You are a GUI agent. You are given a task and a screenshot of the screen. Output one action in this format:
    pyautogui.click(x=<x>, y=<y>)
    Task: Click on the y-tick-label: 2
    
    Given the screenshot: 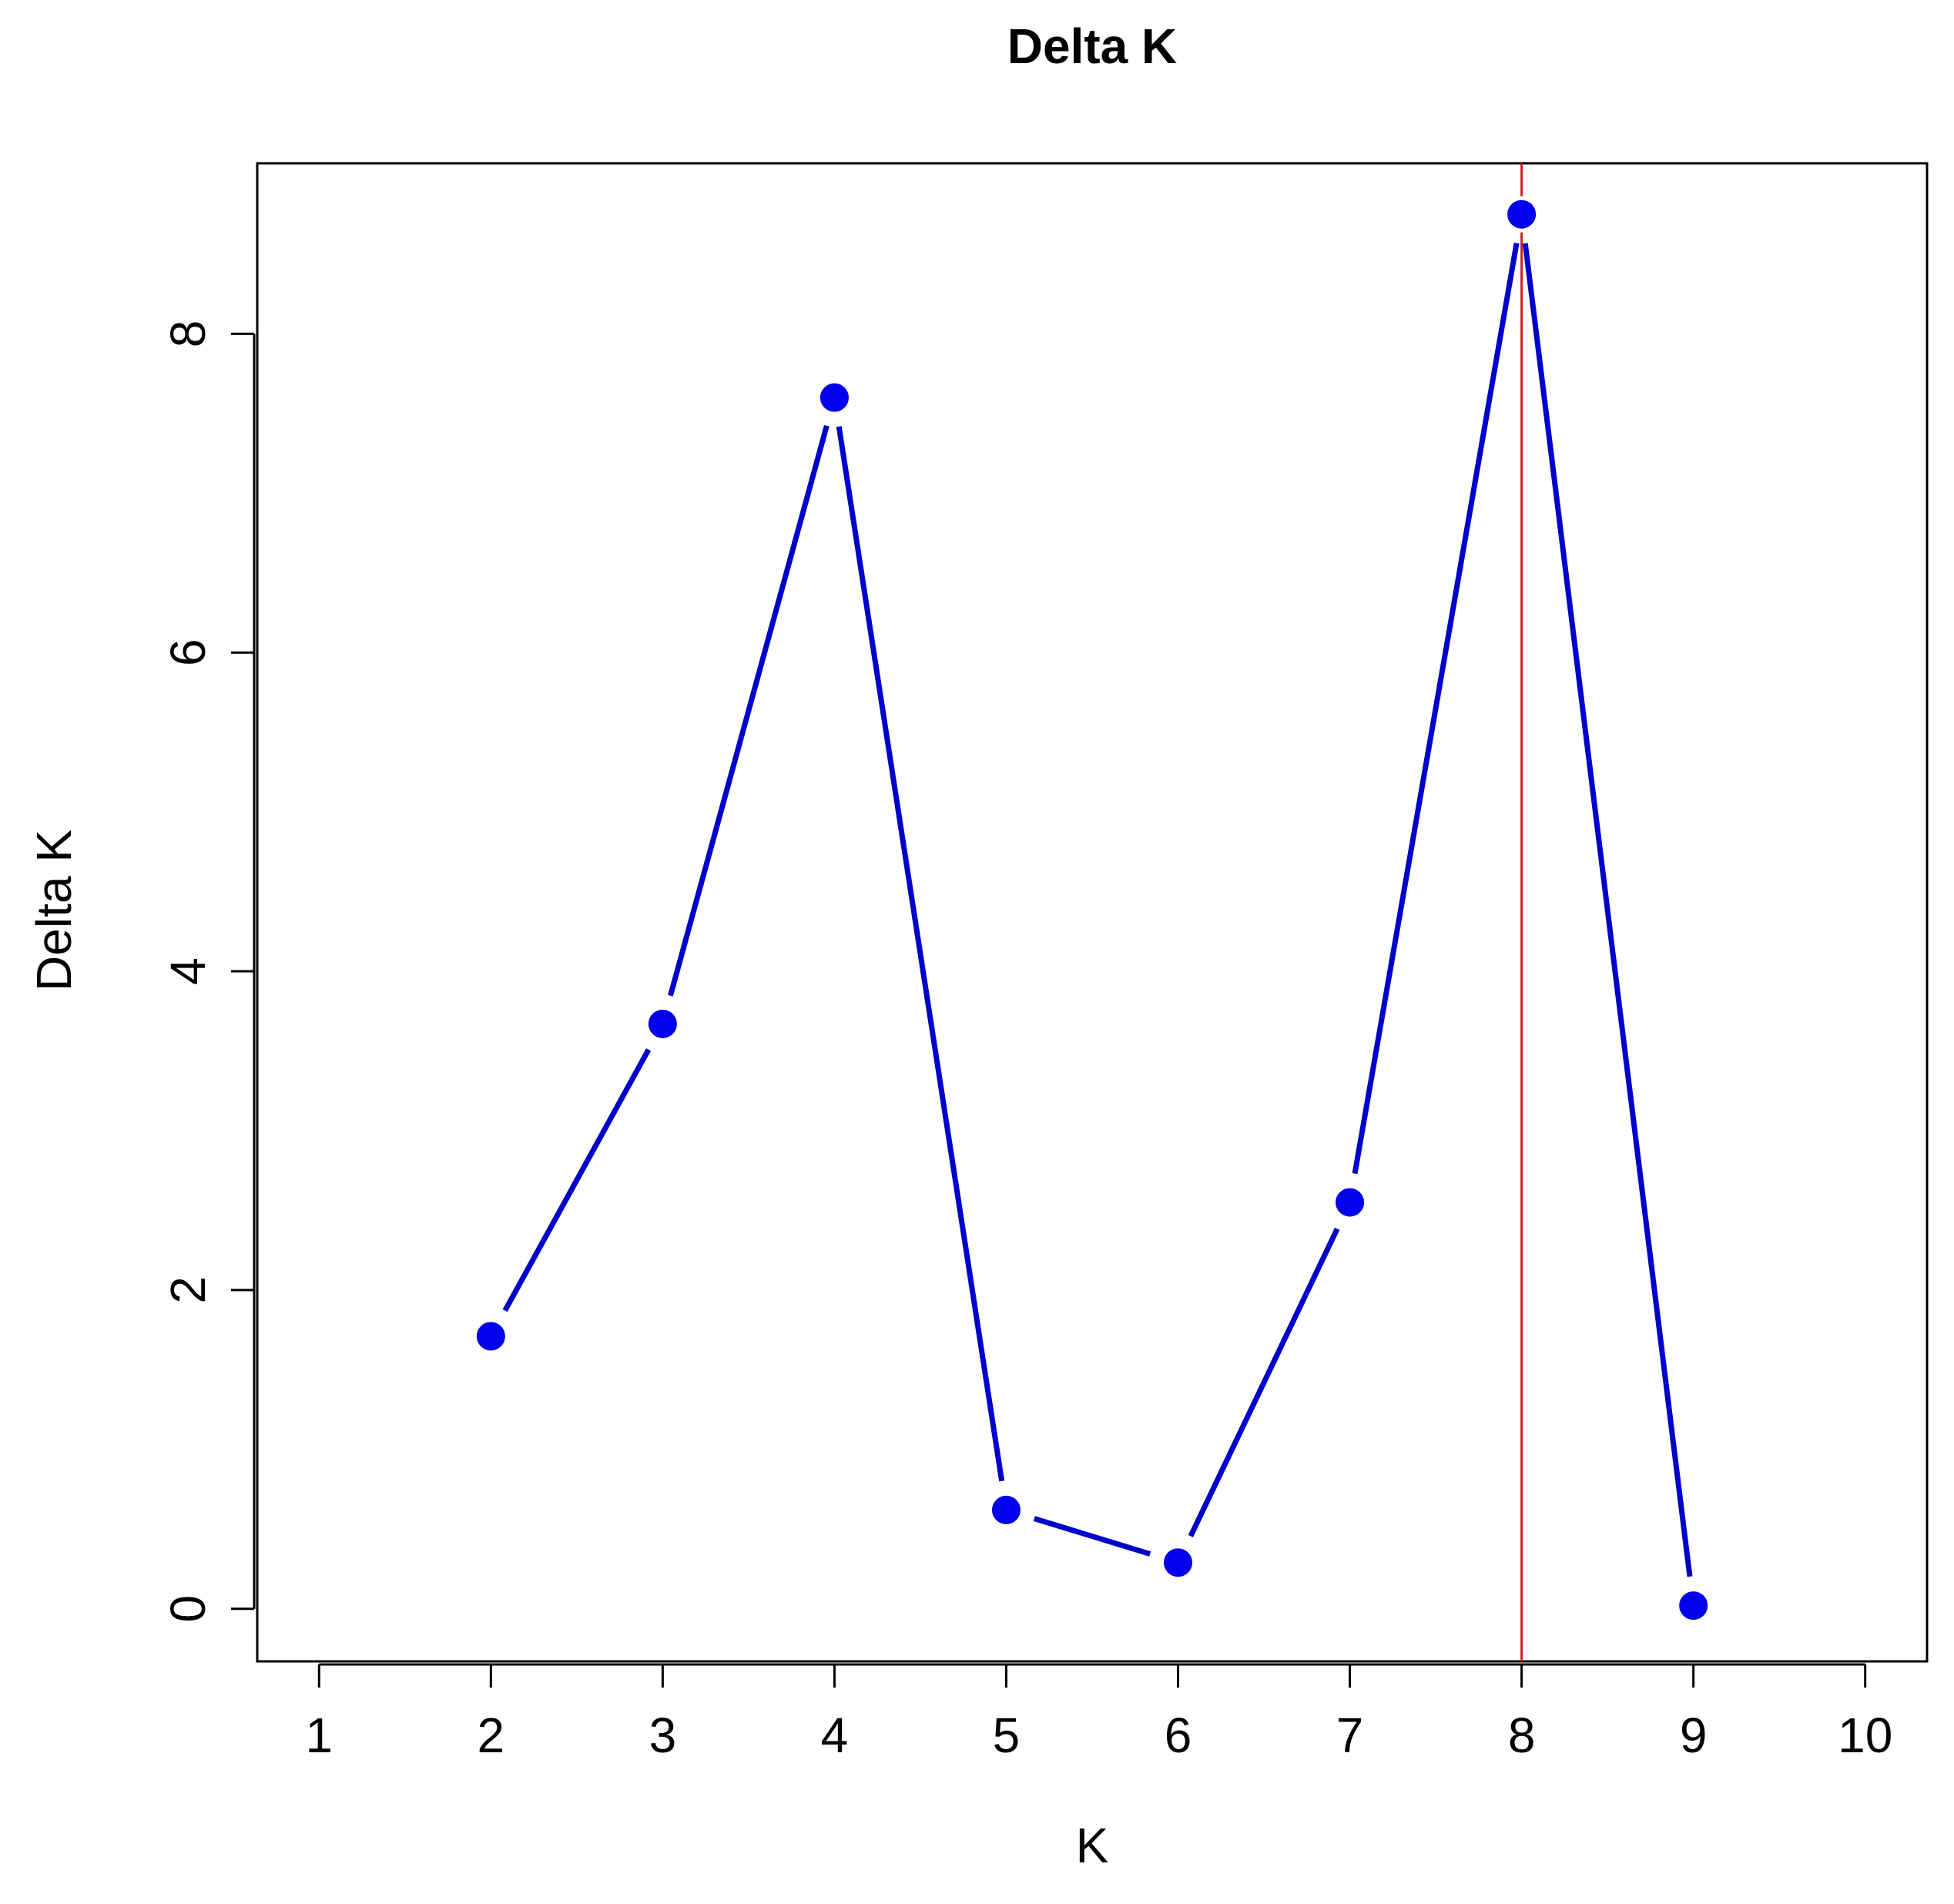 What is the action you would take?
    pyautogui.click(x=188, y=1290)
    